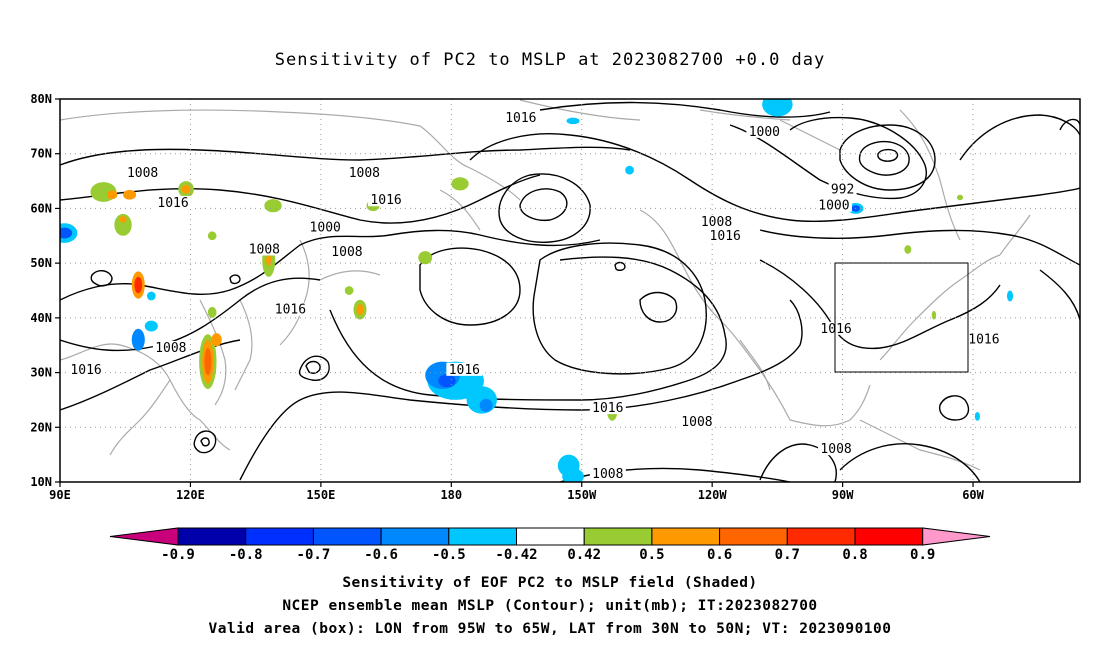  Describe the element at coordinates (922, 555) in the screenshot. I see `colorbar-label: 0.9` at that location.